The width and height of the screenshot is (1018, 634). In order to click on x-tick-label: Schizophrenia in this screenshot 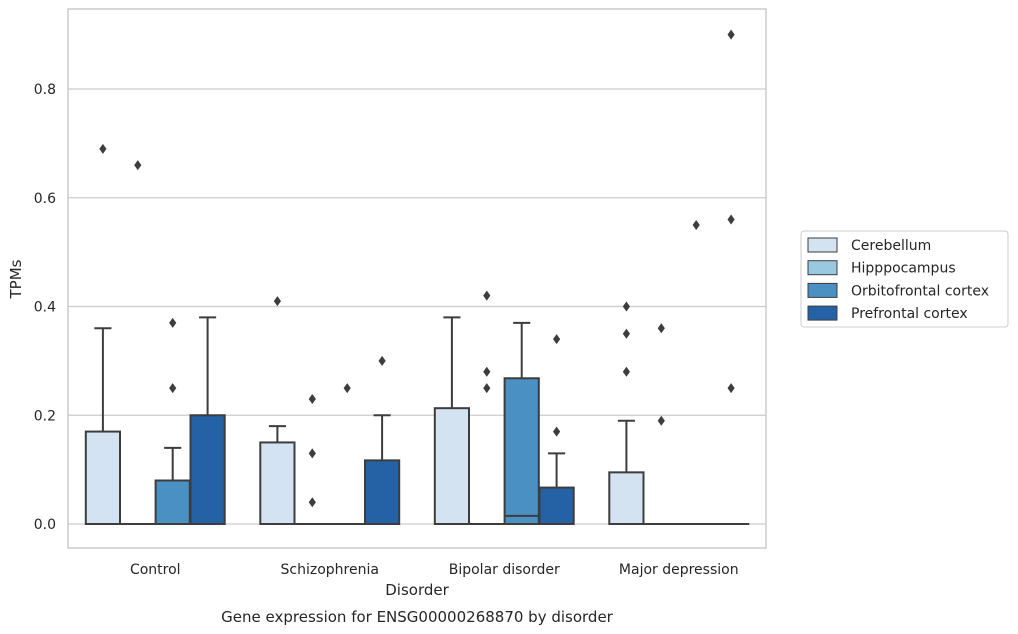, I will do `click(330, 570)`.